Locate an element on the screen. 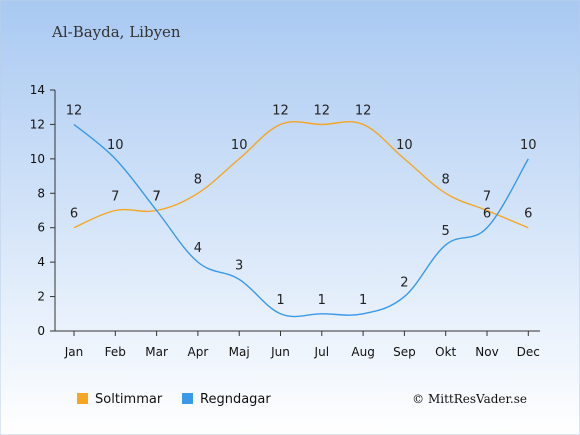  y-tick-label: 2 is located at coordinates (41, 297).